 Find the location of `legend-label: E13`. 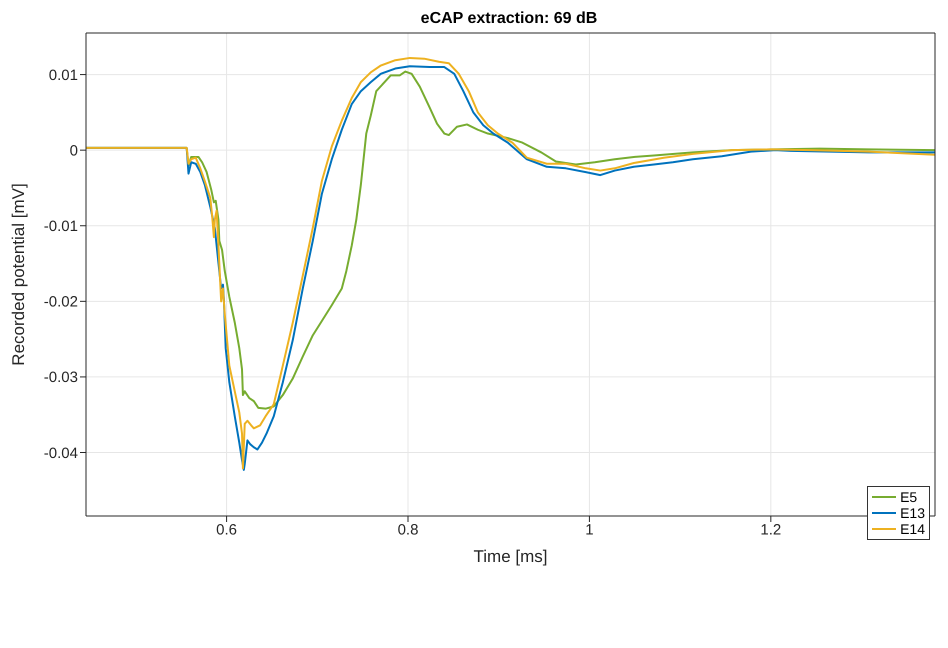

legend-label: E13 is located at coordinates (912, 513).